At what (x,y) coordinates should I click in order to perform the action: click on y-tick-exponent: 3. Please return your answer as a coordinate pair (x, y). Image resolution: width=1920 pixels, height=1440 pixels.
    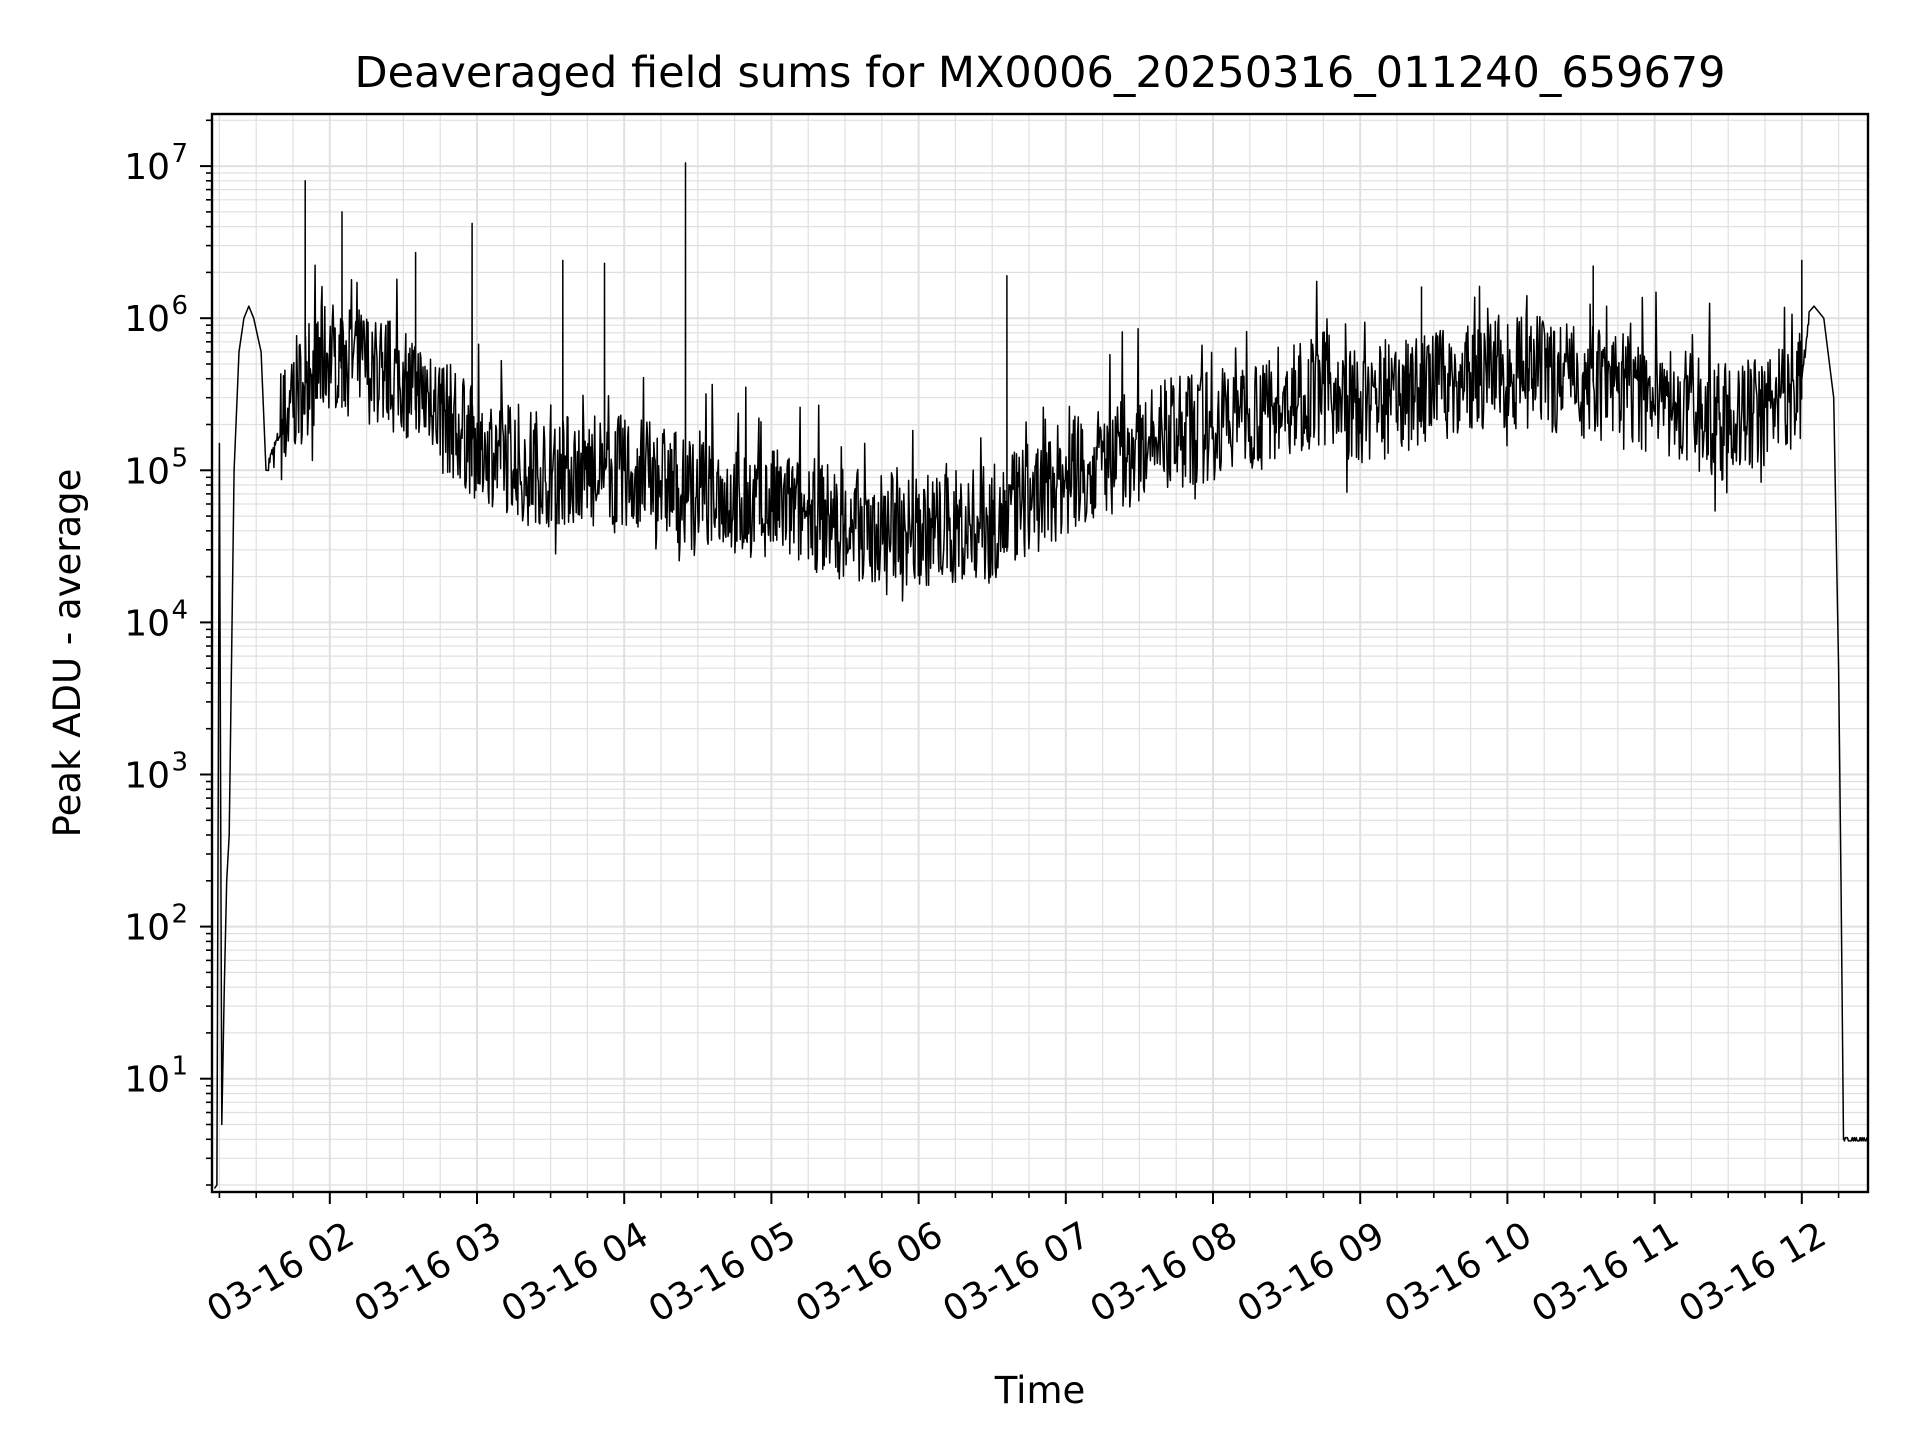
    Looking at the image, I should click on (179, 763).